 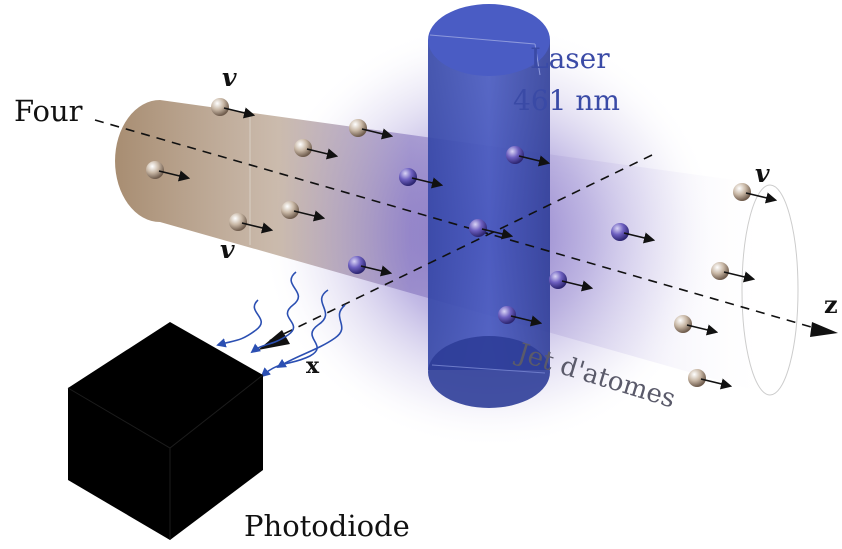 What do you see at coordinates (566, 100) in the screenshot?
I see `laser-wavelength-label: 461 nm` at bounding box center [566, 100].